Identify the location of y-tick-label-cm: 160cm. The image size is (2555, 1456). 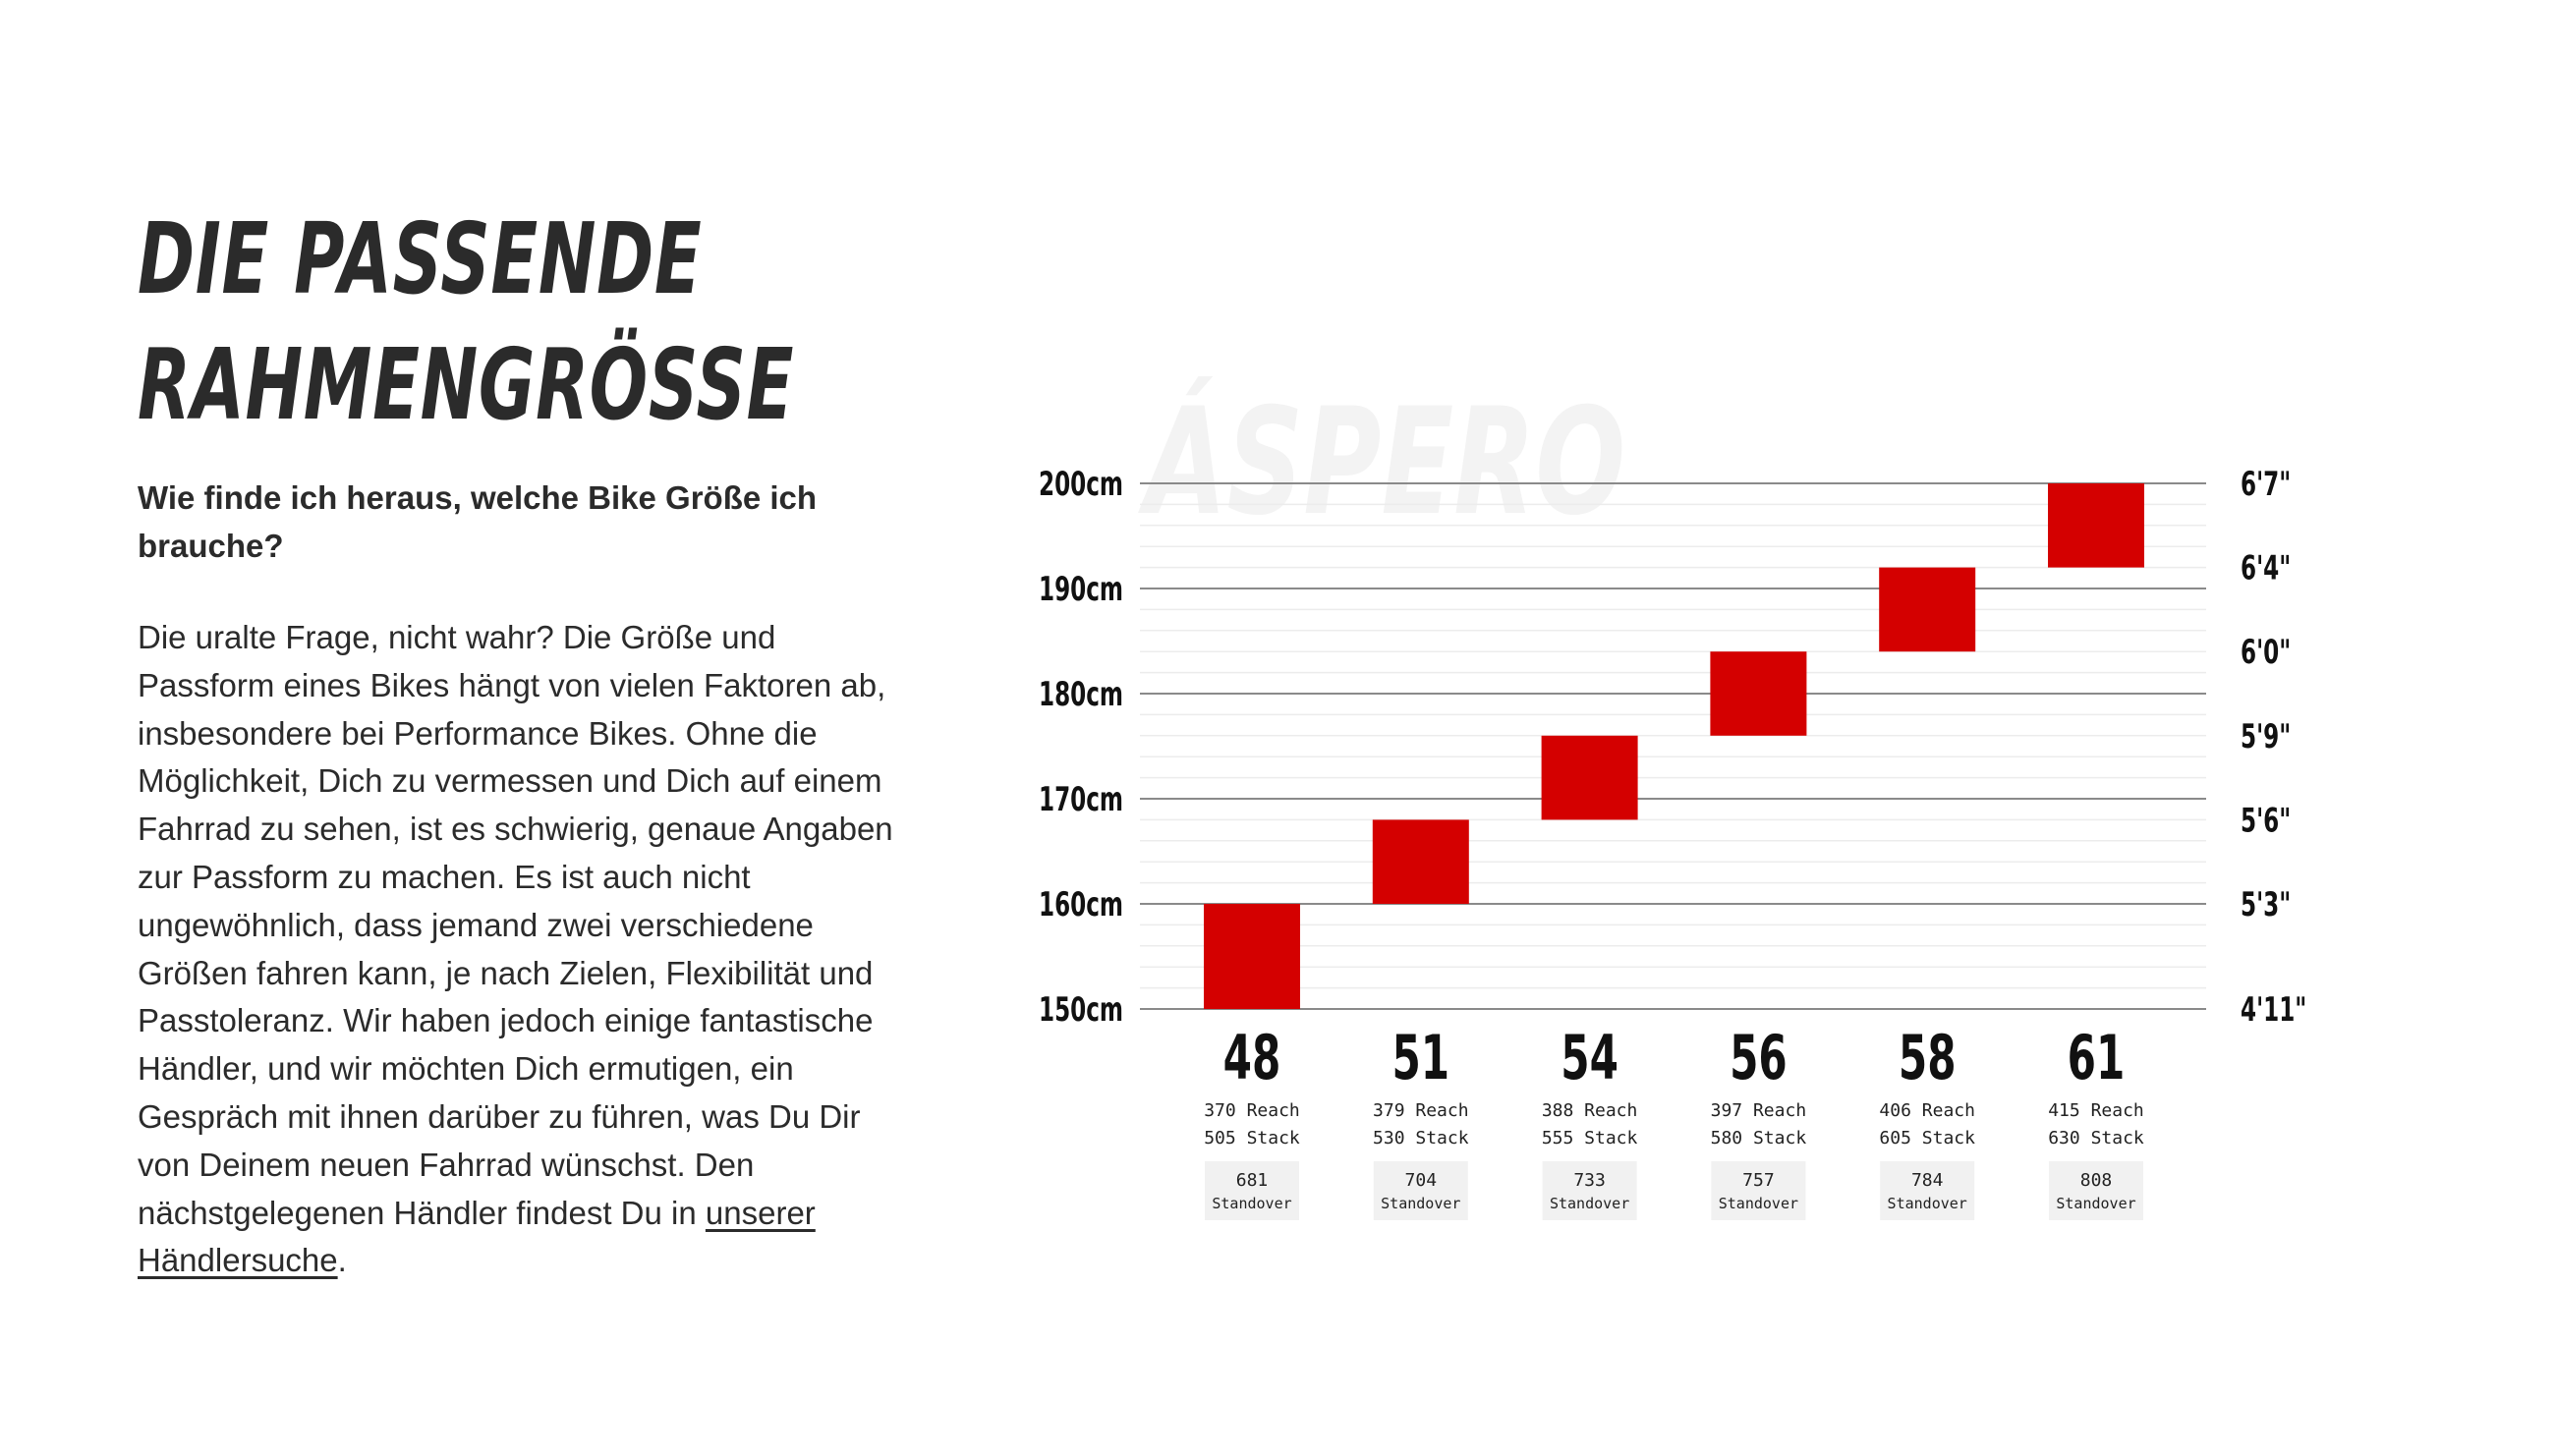
(1081, 904).